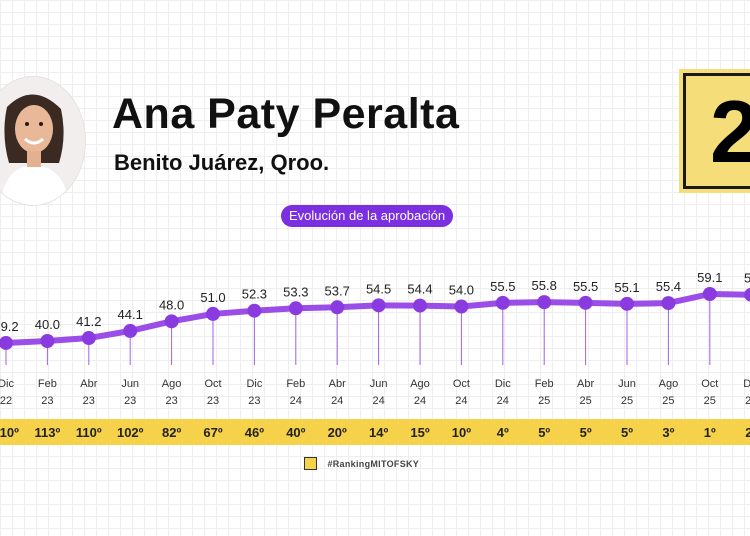 This screenshot has width=750, height=536. I want to click on value-label: 39.2, so click(9, 326).